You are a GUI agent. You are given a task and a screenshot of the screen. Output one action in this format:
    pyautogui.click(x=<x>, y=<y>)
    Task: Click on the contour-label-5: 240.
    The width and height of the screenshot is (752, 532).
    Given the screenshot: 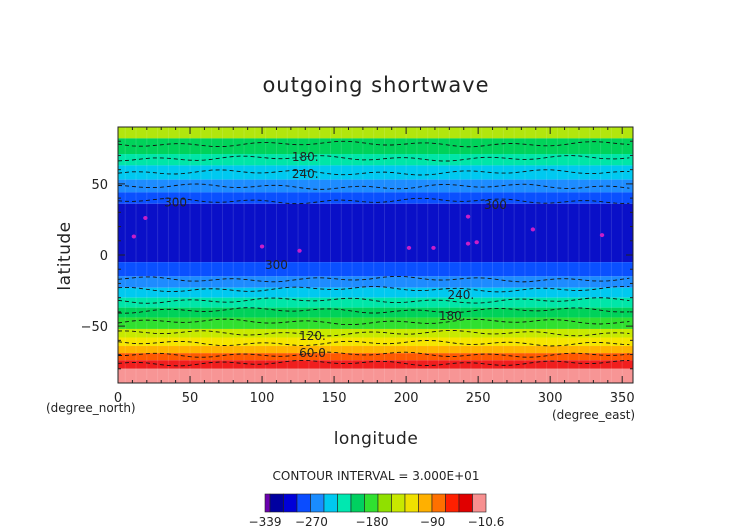 What is the action you would take?
    pyautogui.click(x=460, y=295)
    